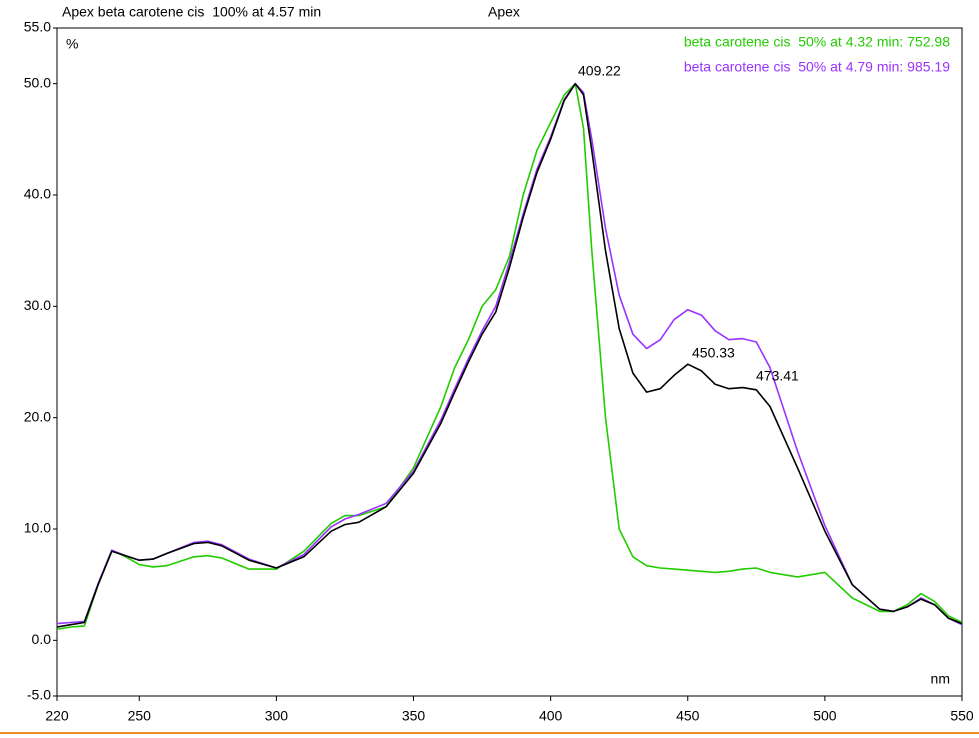 The width and height of the screenshot is (979, 738). What do you see at coordinates (777, 376) in the screenshot?
I see `peak-label: 473.41` at bounding box center [777, 376].